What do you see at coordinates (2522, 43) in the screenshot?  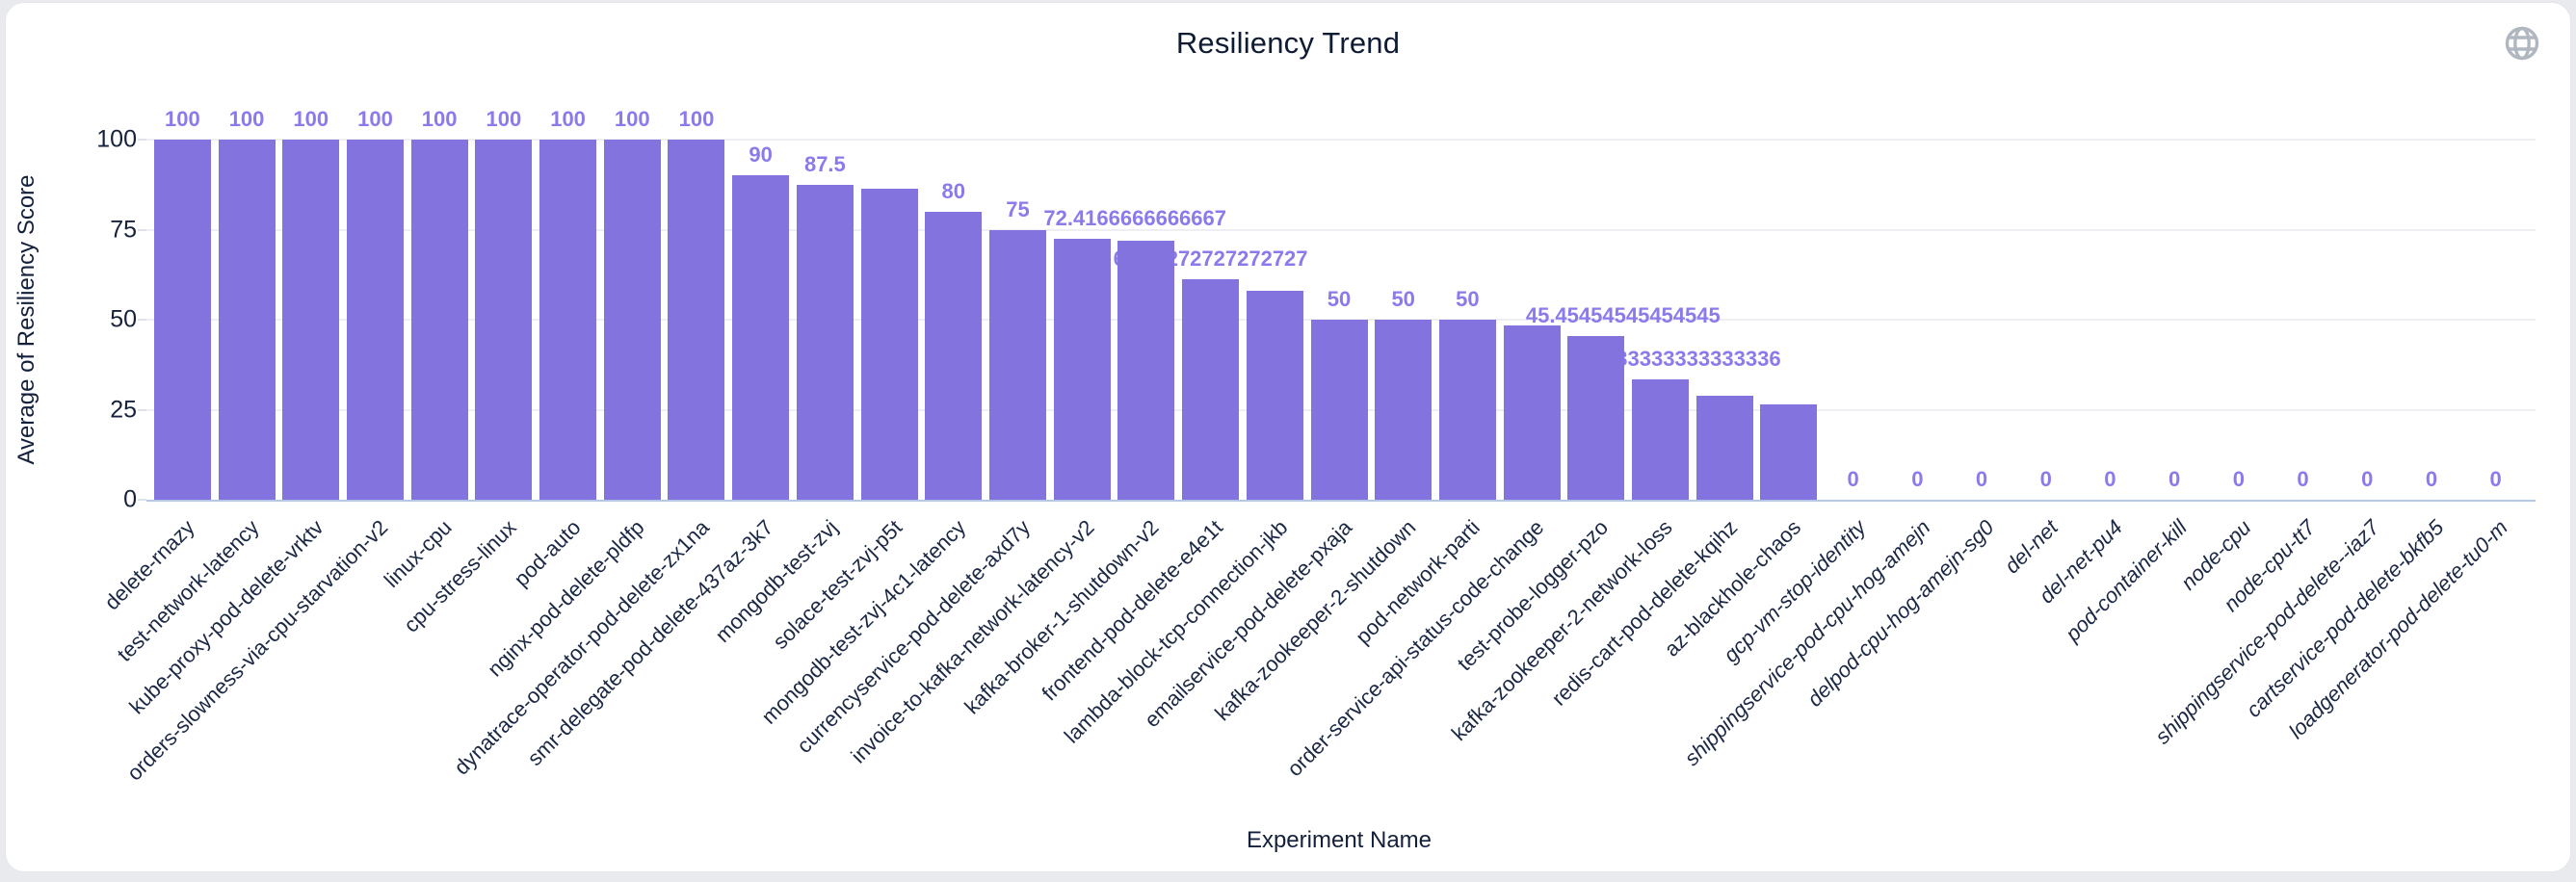 I see `globe-icon` at bounding box center [2522, 43].